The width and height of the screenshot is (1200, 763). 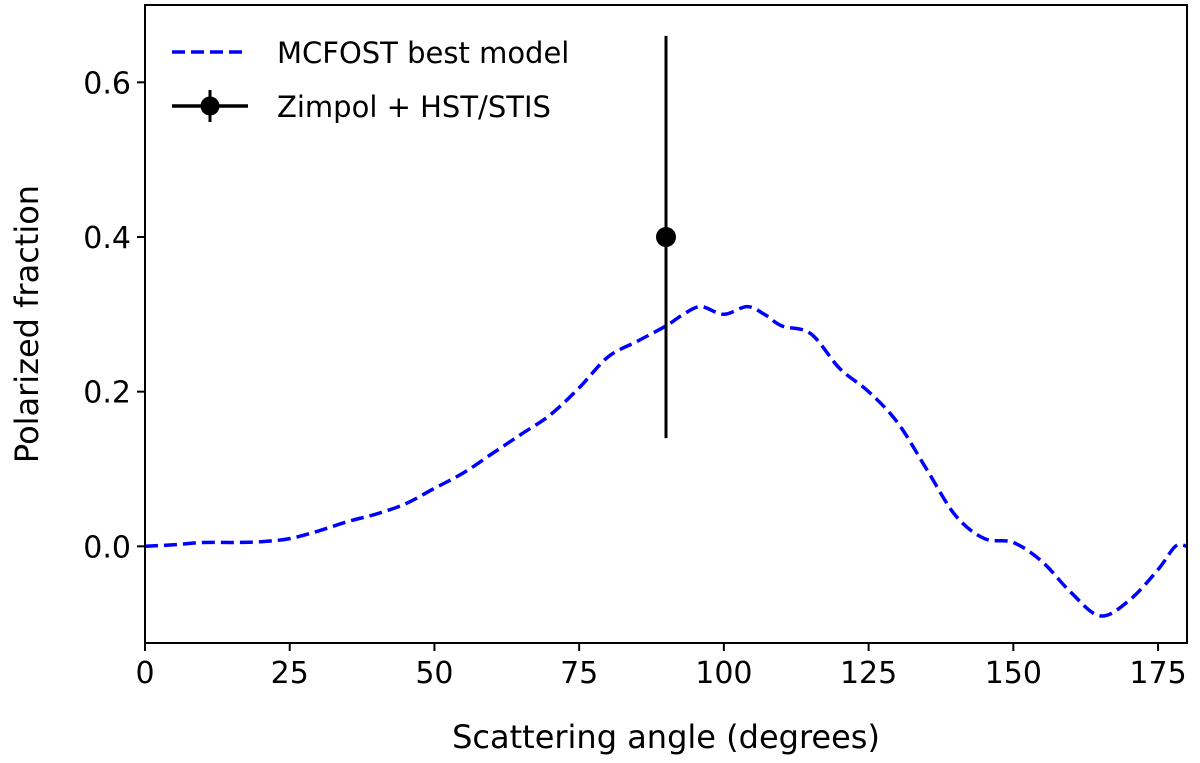 I want to click on x-tick-label: 75, so click(x=579, y=673).